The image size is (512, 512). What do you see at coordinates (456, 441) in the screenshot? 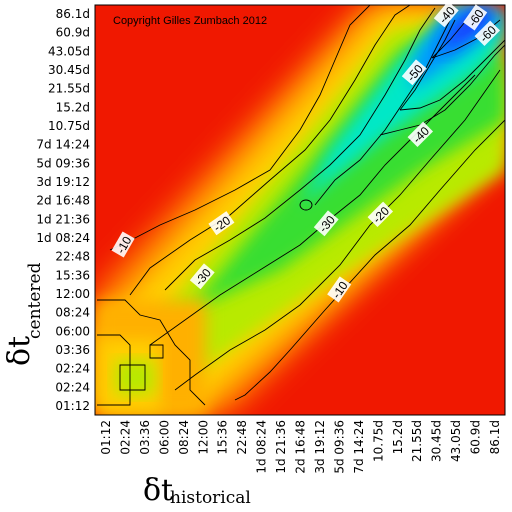
I see `x-tick-label: 43.05d` at bounding box center [456, 441].